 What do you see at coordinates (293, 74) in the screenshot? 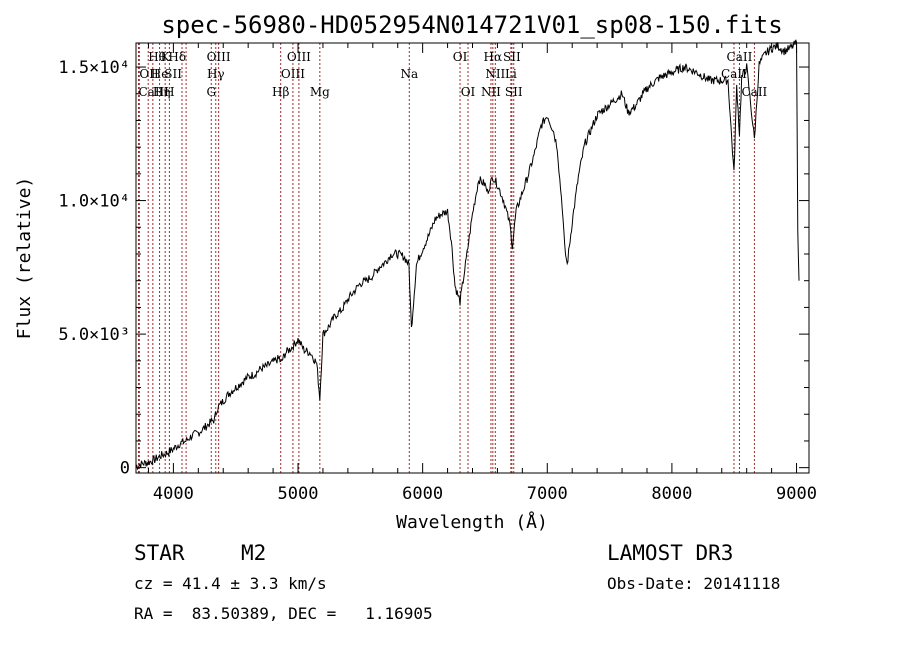
I see `line-label-13: OIII` at bounding box center [293, 74].